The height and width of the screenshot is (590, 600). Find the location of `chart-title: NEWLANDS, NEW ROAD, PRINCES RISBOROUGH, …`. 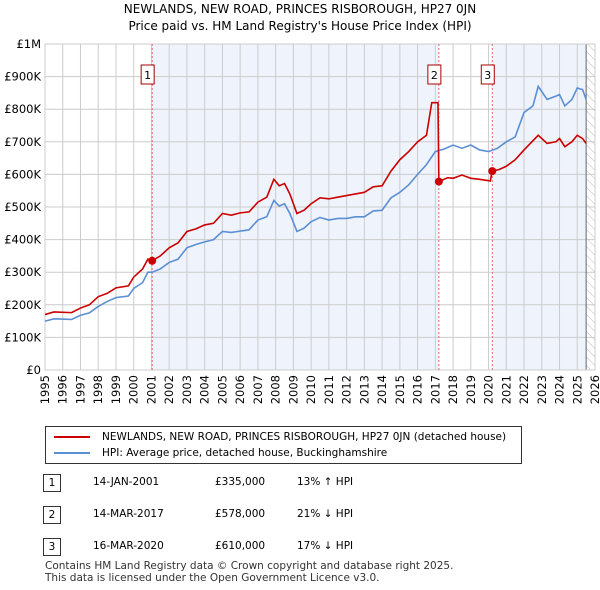

chart-title: NEWLANDS, NEW ROAD, PRINCES RISBOROUGH, … is located at coordinates (300, 9).